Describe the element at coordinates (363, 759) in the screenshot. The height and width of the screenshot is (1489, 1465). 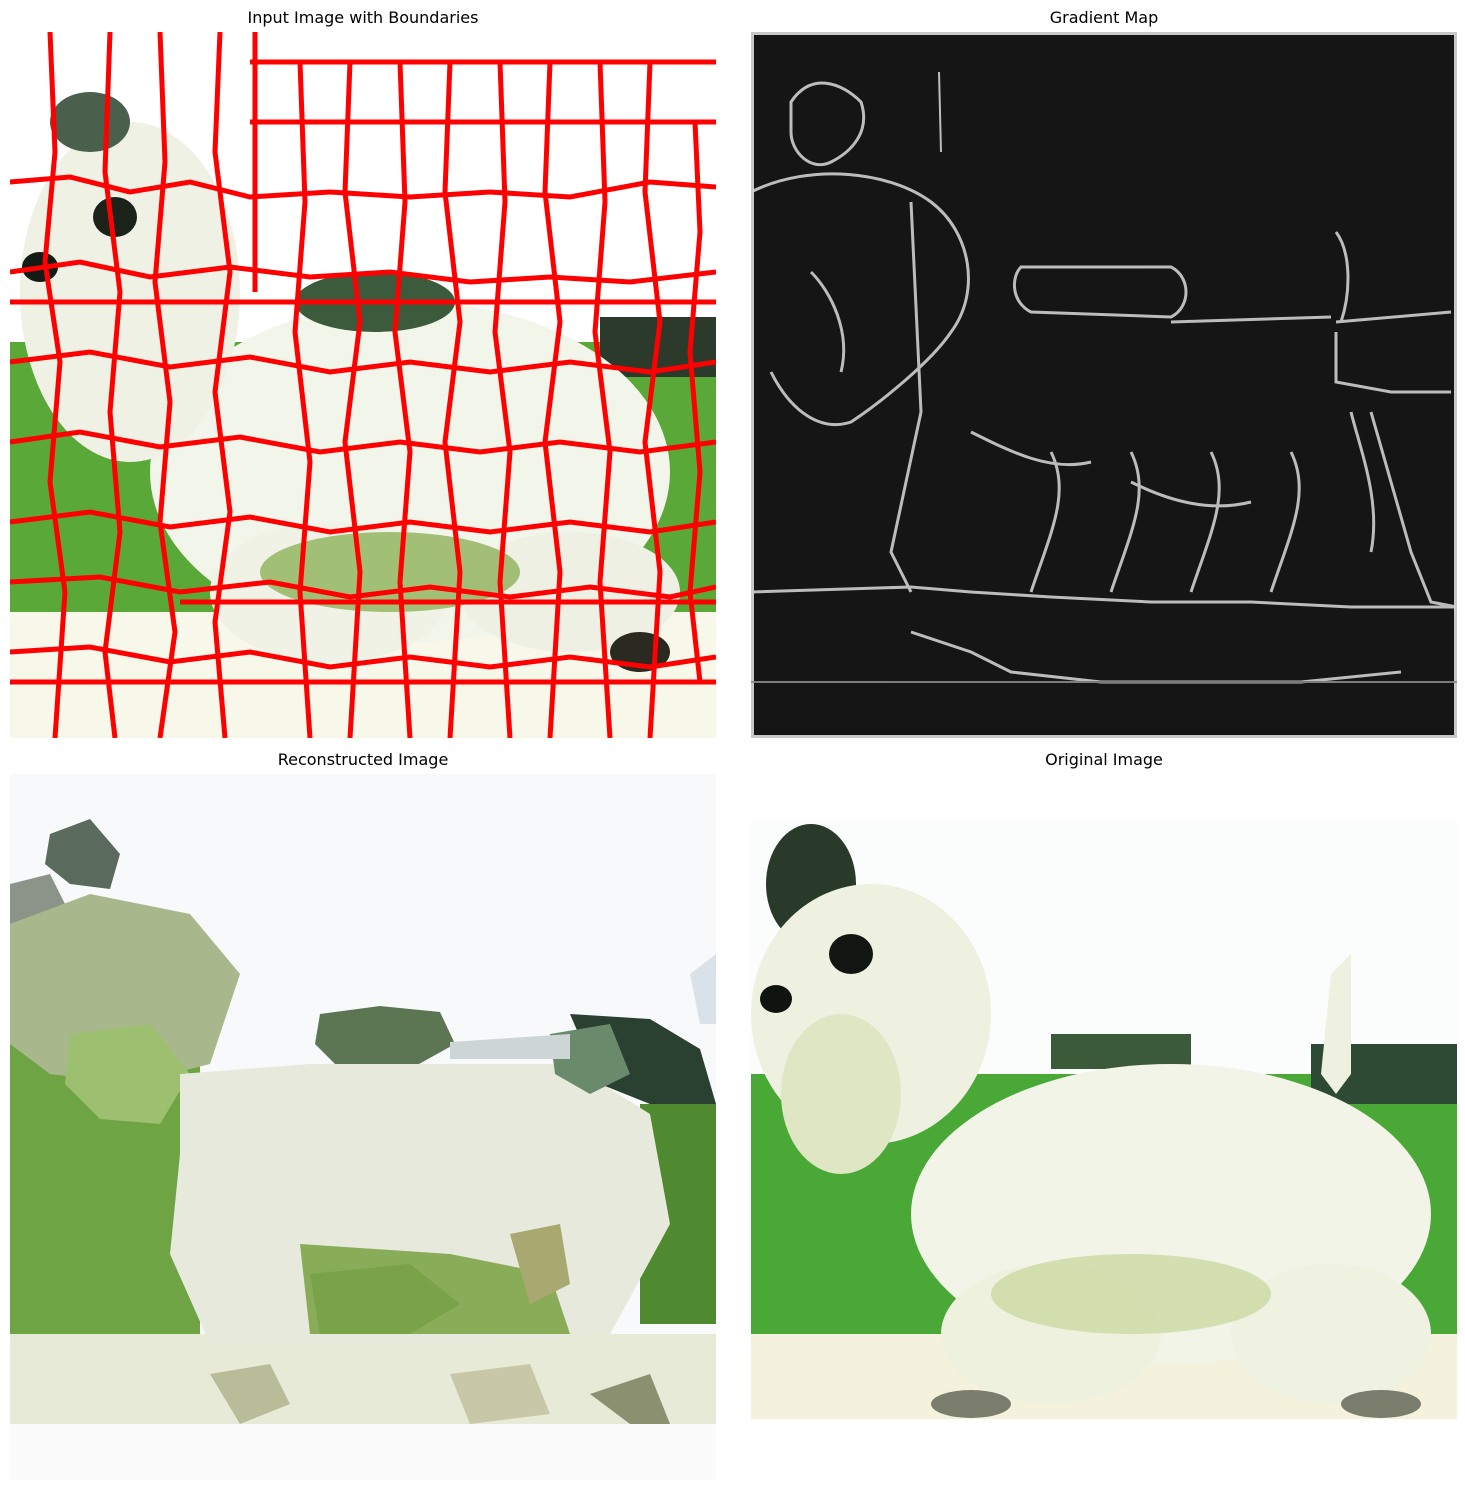
I see `panel-title: Reconstructed Image` at that location.